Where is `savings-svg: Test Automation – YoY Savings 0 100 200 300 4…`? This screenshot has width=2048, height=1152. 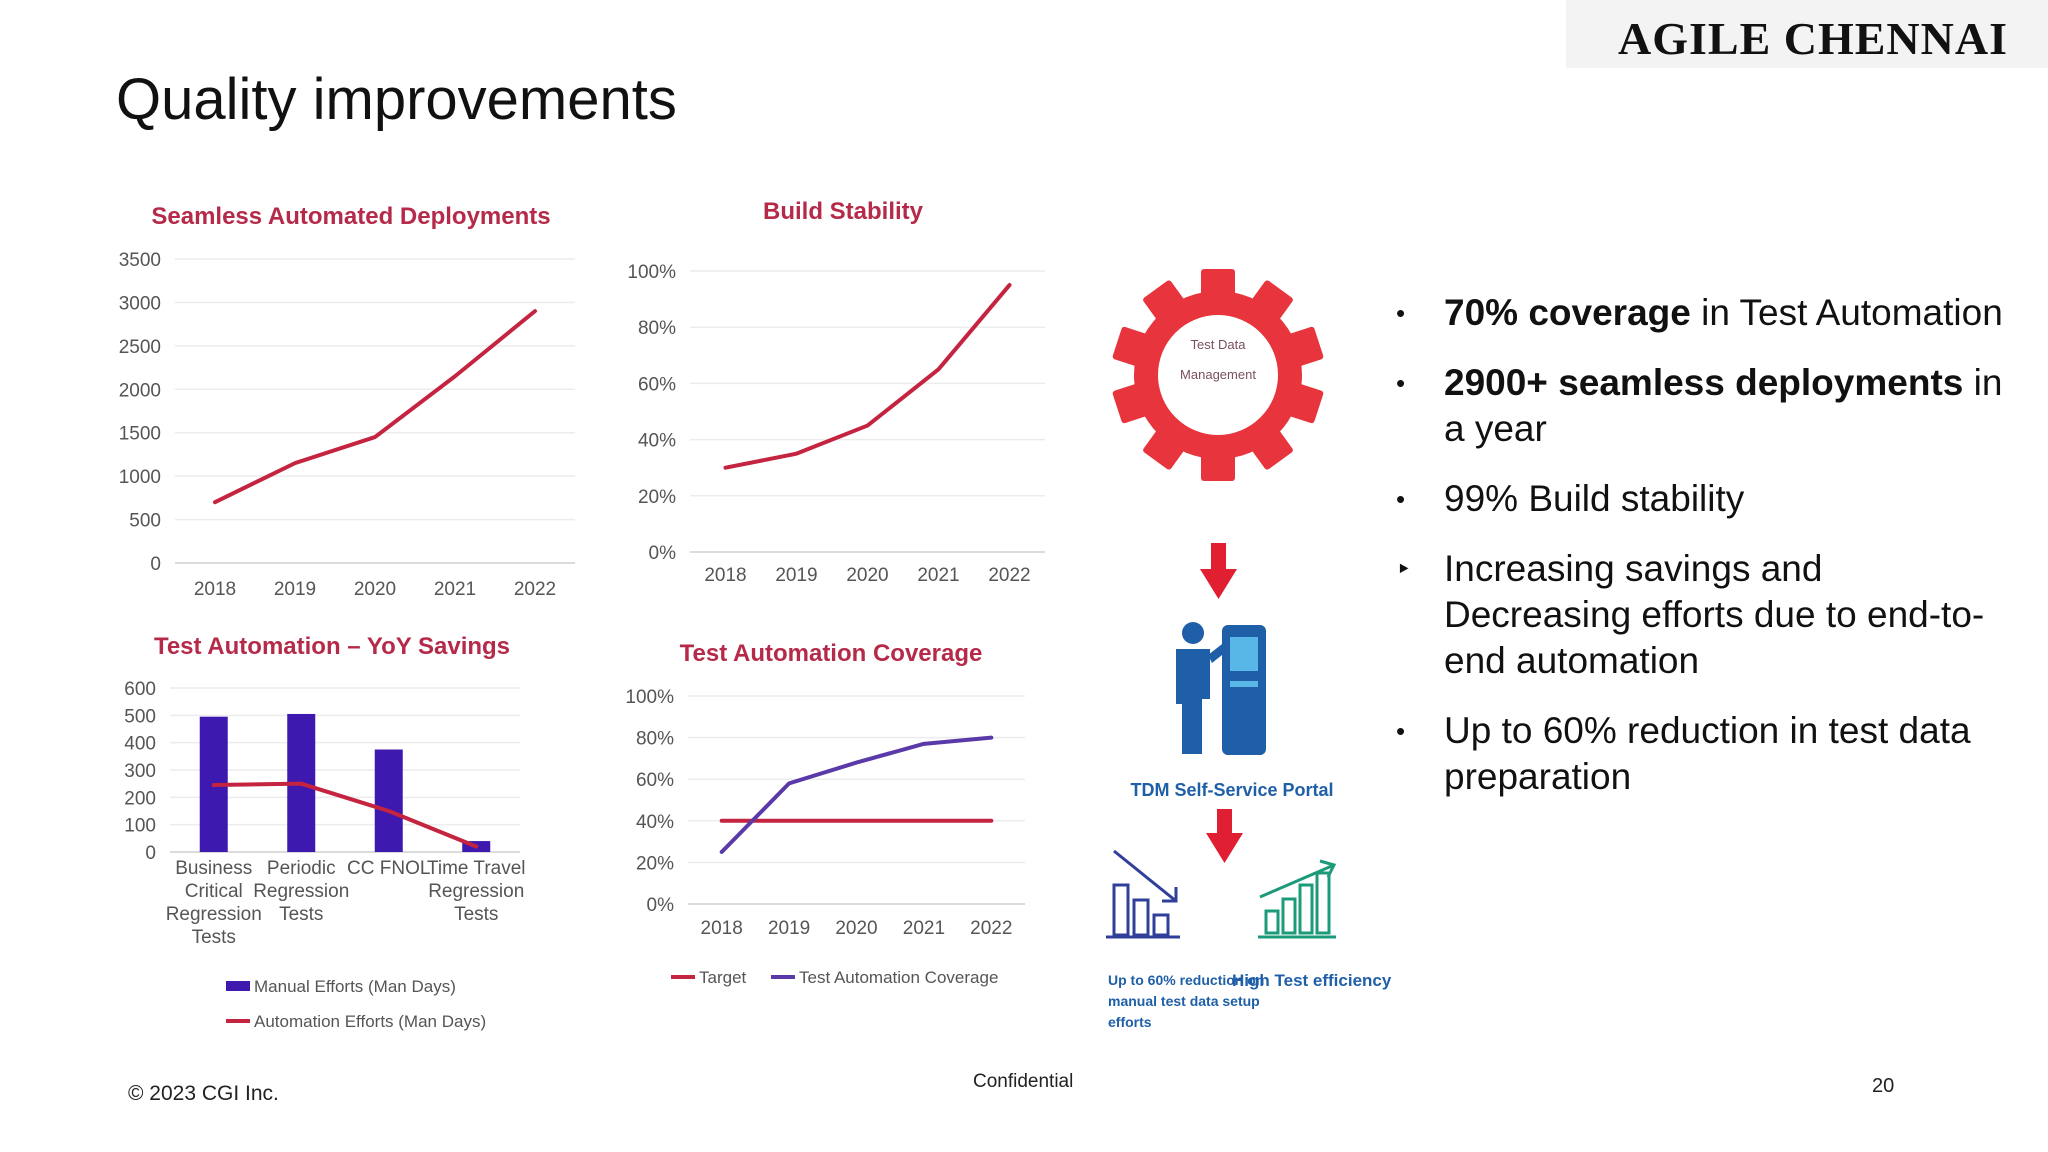
savings-svg: Test Automation – YoY Savings 0 100 200 300 4… is located at coordinates (325, 832).